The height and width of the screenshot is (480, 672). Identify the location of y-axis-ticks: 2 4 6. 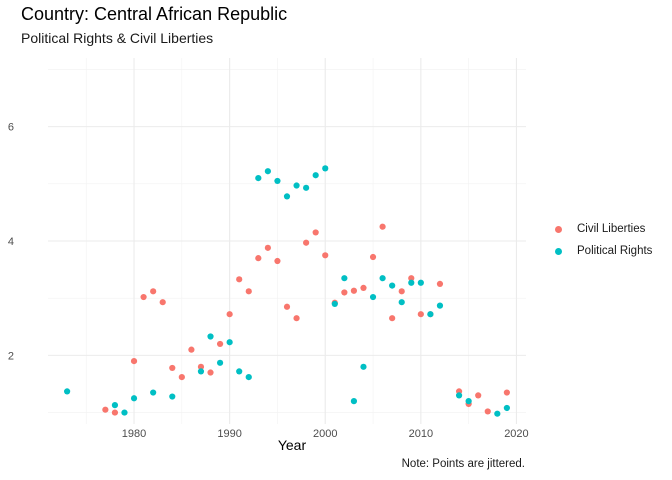
(11, 242).